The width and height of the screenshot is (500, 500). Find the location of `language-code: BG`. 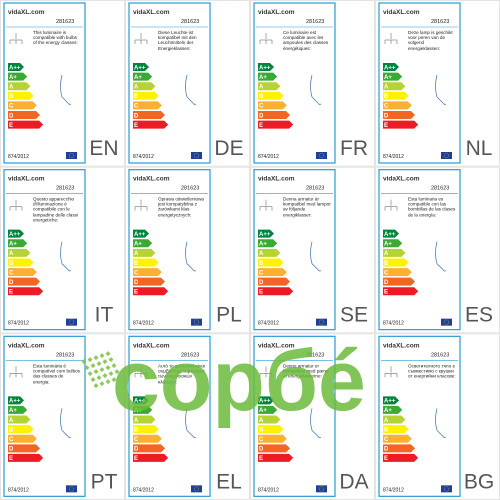

language-code: BG is located at coordinates (479, 481).